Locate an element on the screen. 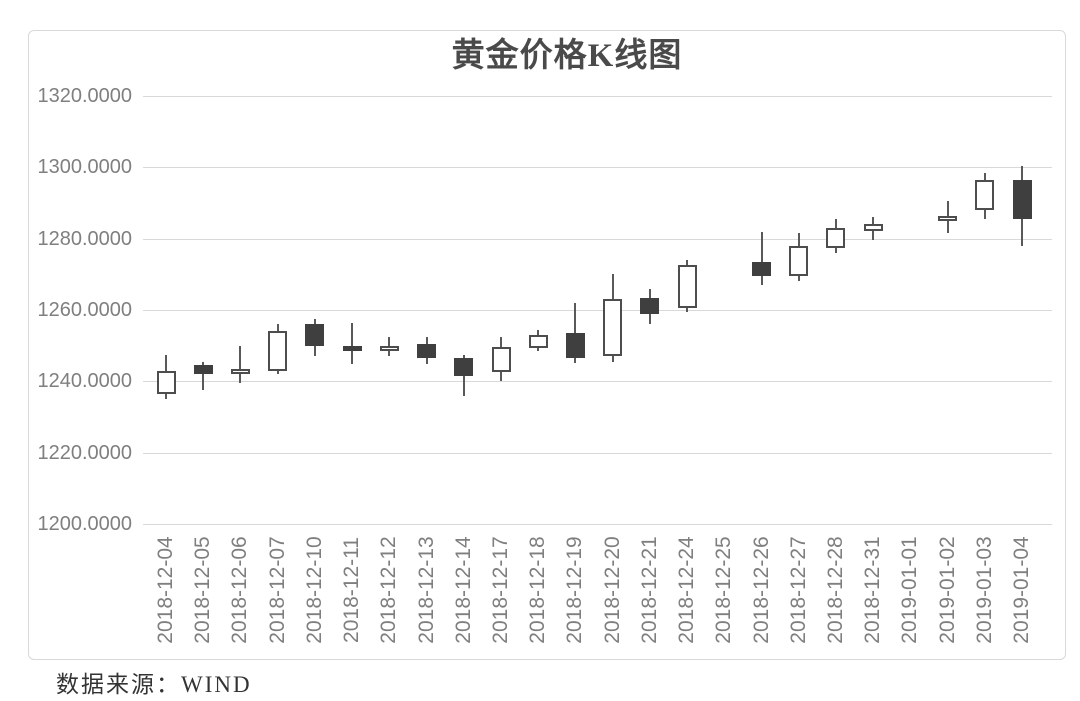  x-axis-tick-label: 2018-12-24 is located at coordinates (686, 590).